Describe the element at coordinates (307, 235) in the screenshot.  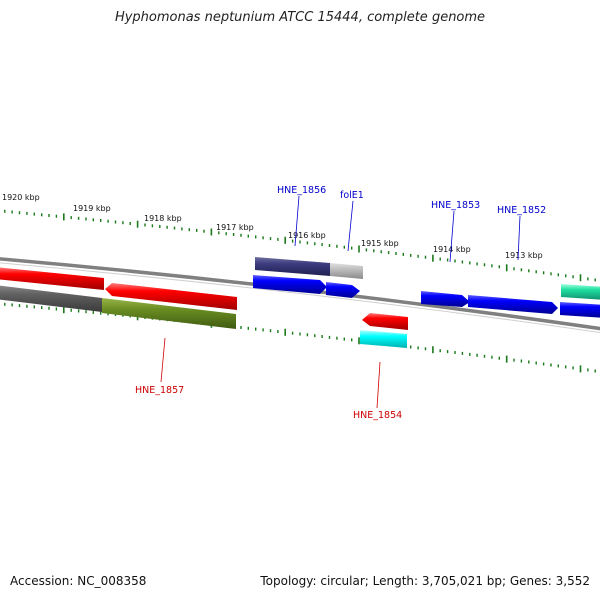
I see `kbp-label-1916: 1916 kbp` at that location.